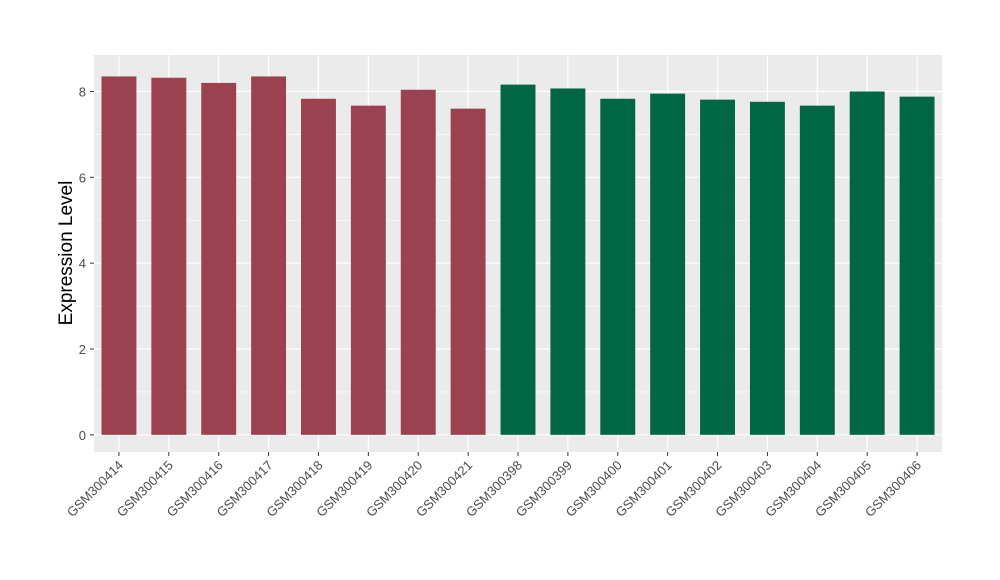  I want to click on y-tick-label: 6, so click(82, 177).